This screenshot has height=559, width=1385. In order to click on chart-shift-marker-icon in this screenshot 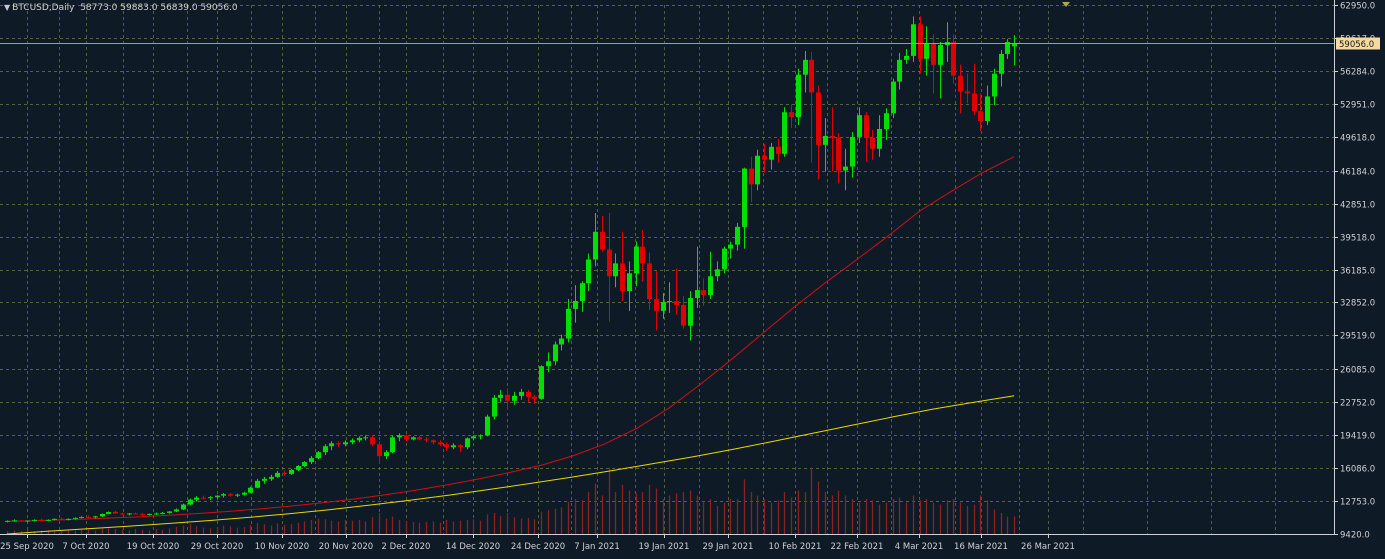, I will do `click(1066, 4)`.